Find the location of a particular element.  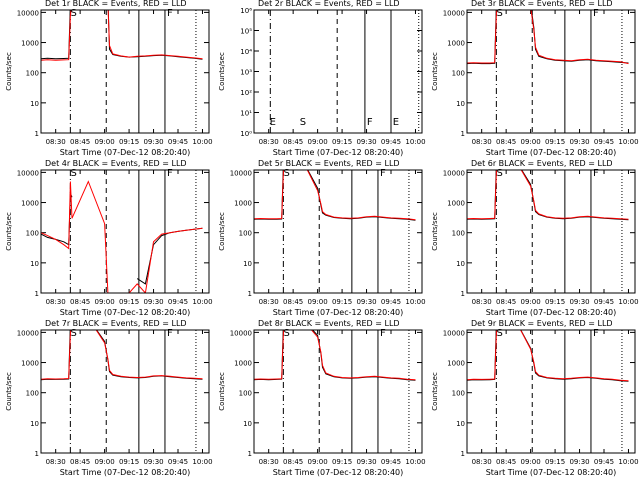

annotation: E is located at coordinates (273, 122).